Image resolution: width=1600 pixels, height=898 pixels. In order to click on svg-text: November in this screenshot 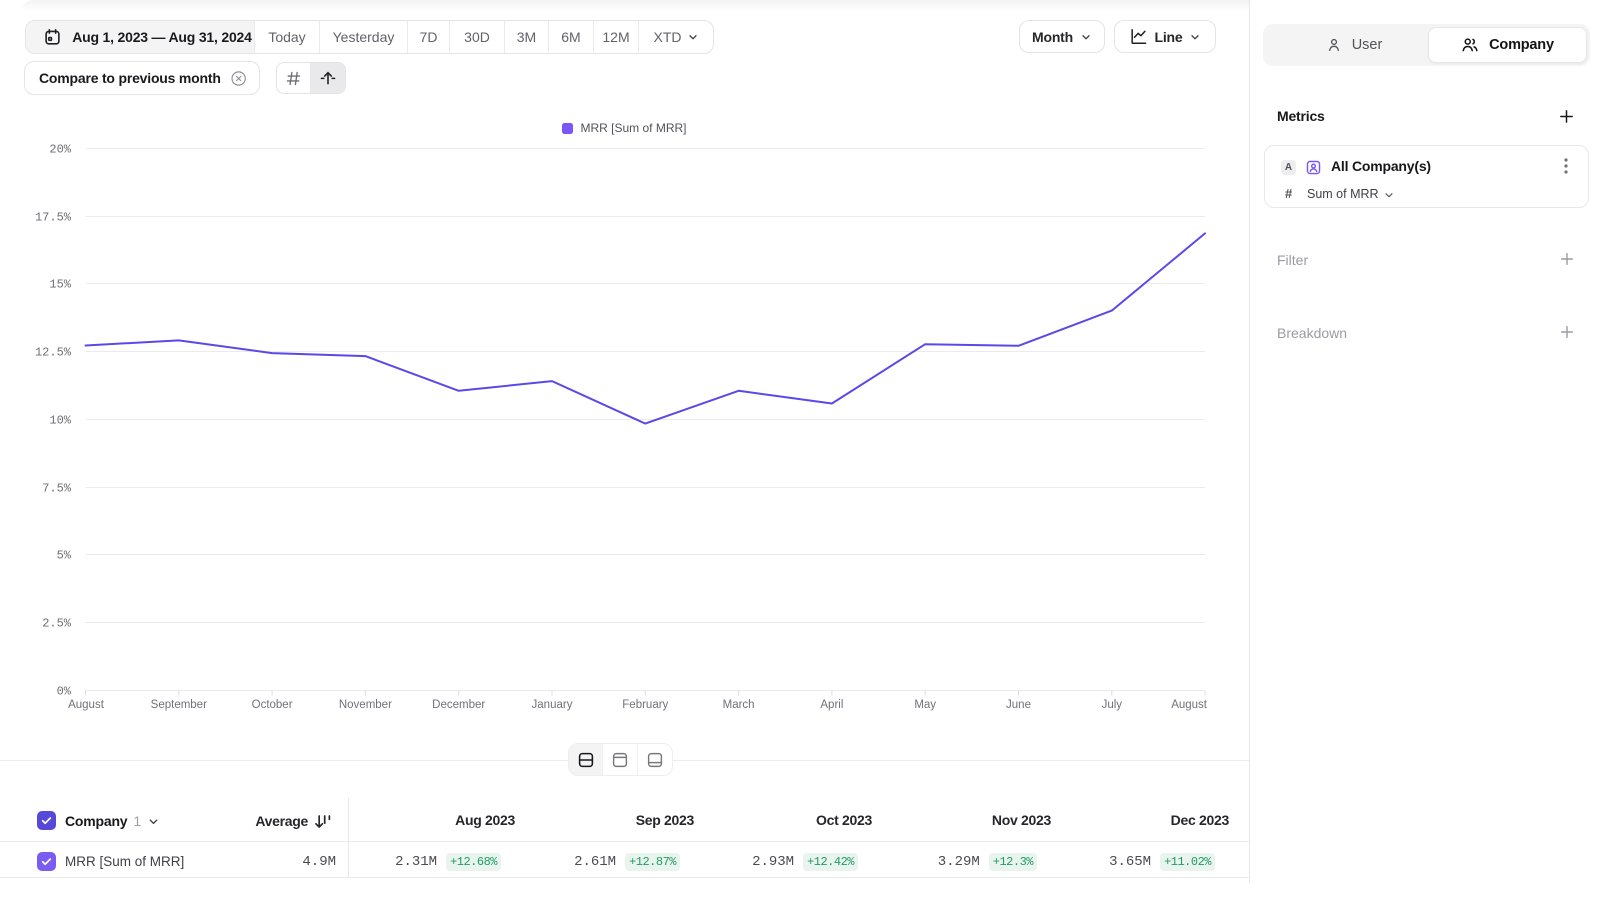, I will do `click(365, 705)`.